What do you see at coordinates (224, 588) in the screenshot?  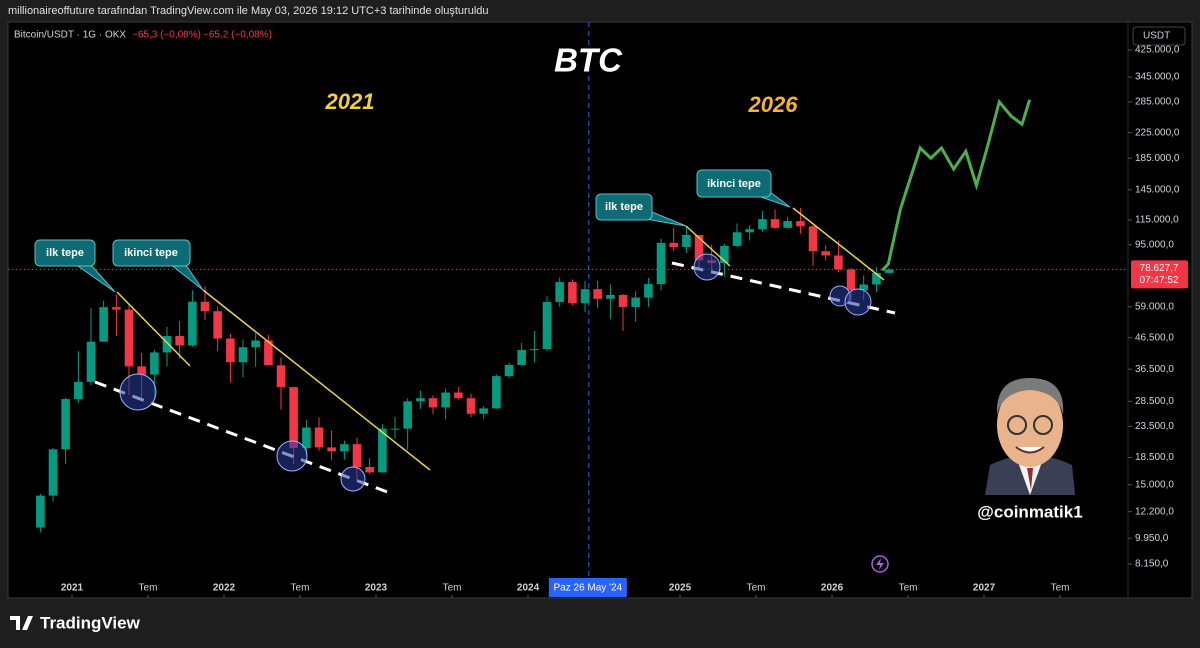 I see `x-tick-label: 2022` at bounding box center [224, 588].